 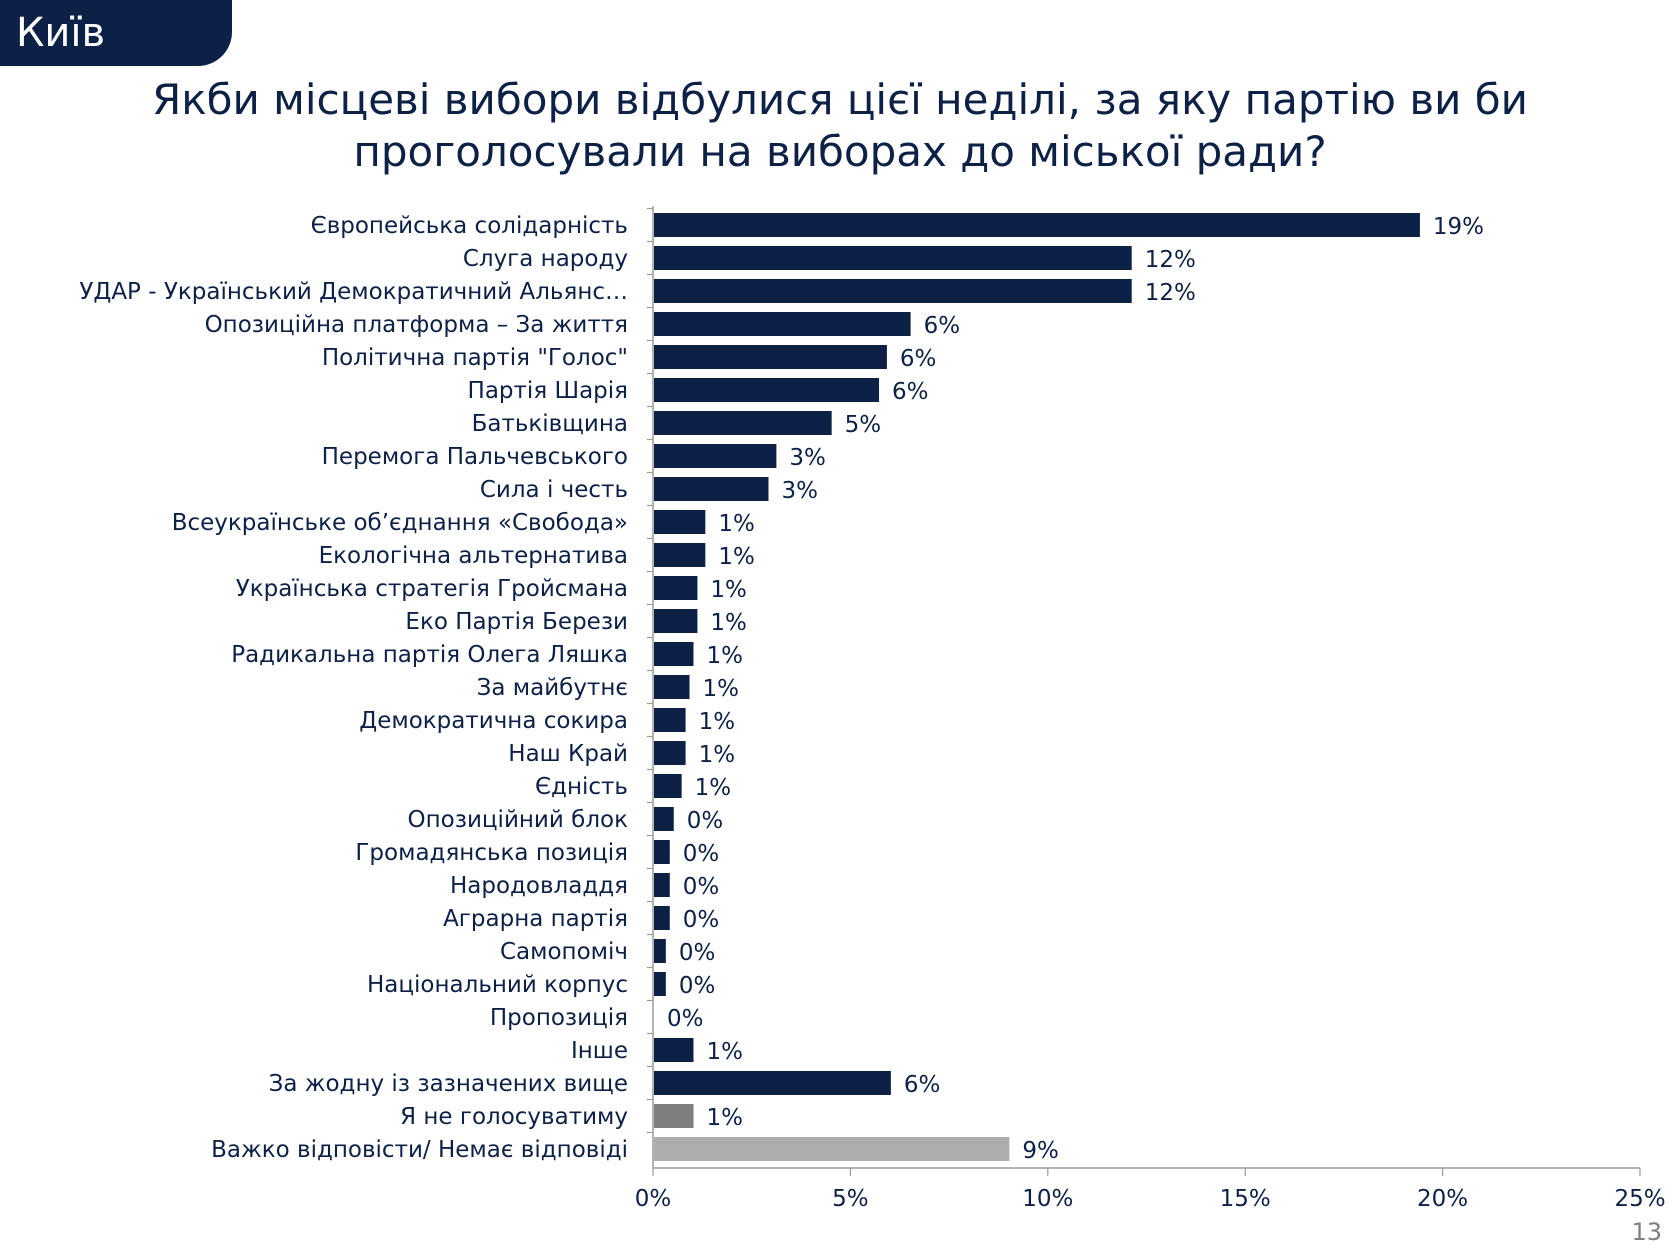 What do you see at coordinates (863, 425) in the screenshot?
I see `data-label: 5%` at bounding box center [863, 425].